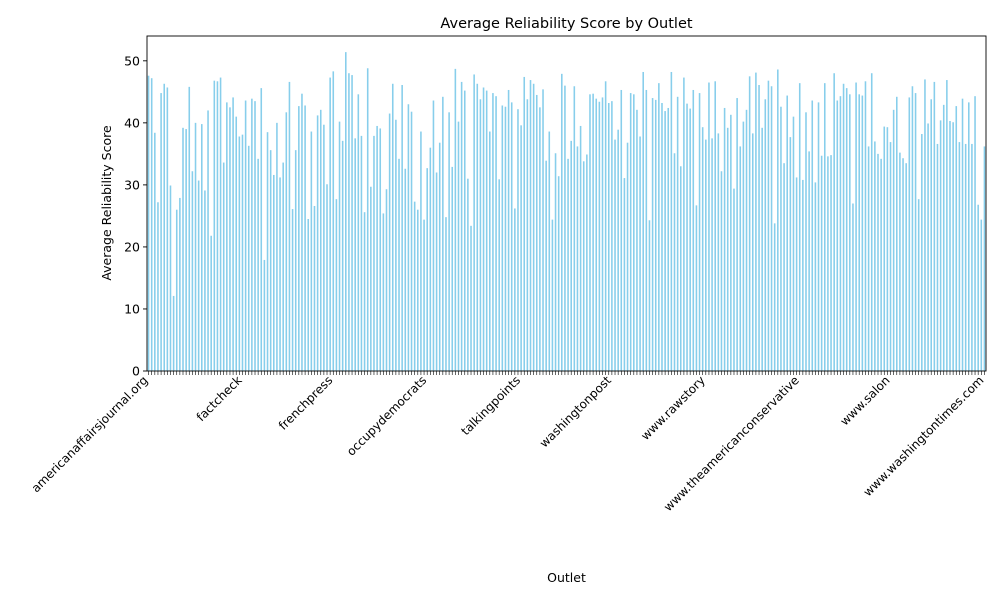  Describe the element at coordinates (132, 122) in the screenshot. I see `y-tick-label: 40` at that location.